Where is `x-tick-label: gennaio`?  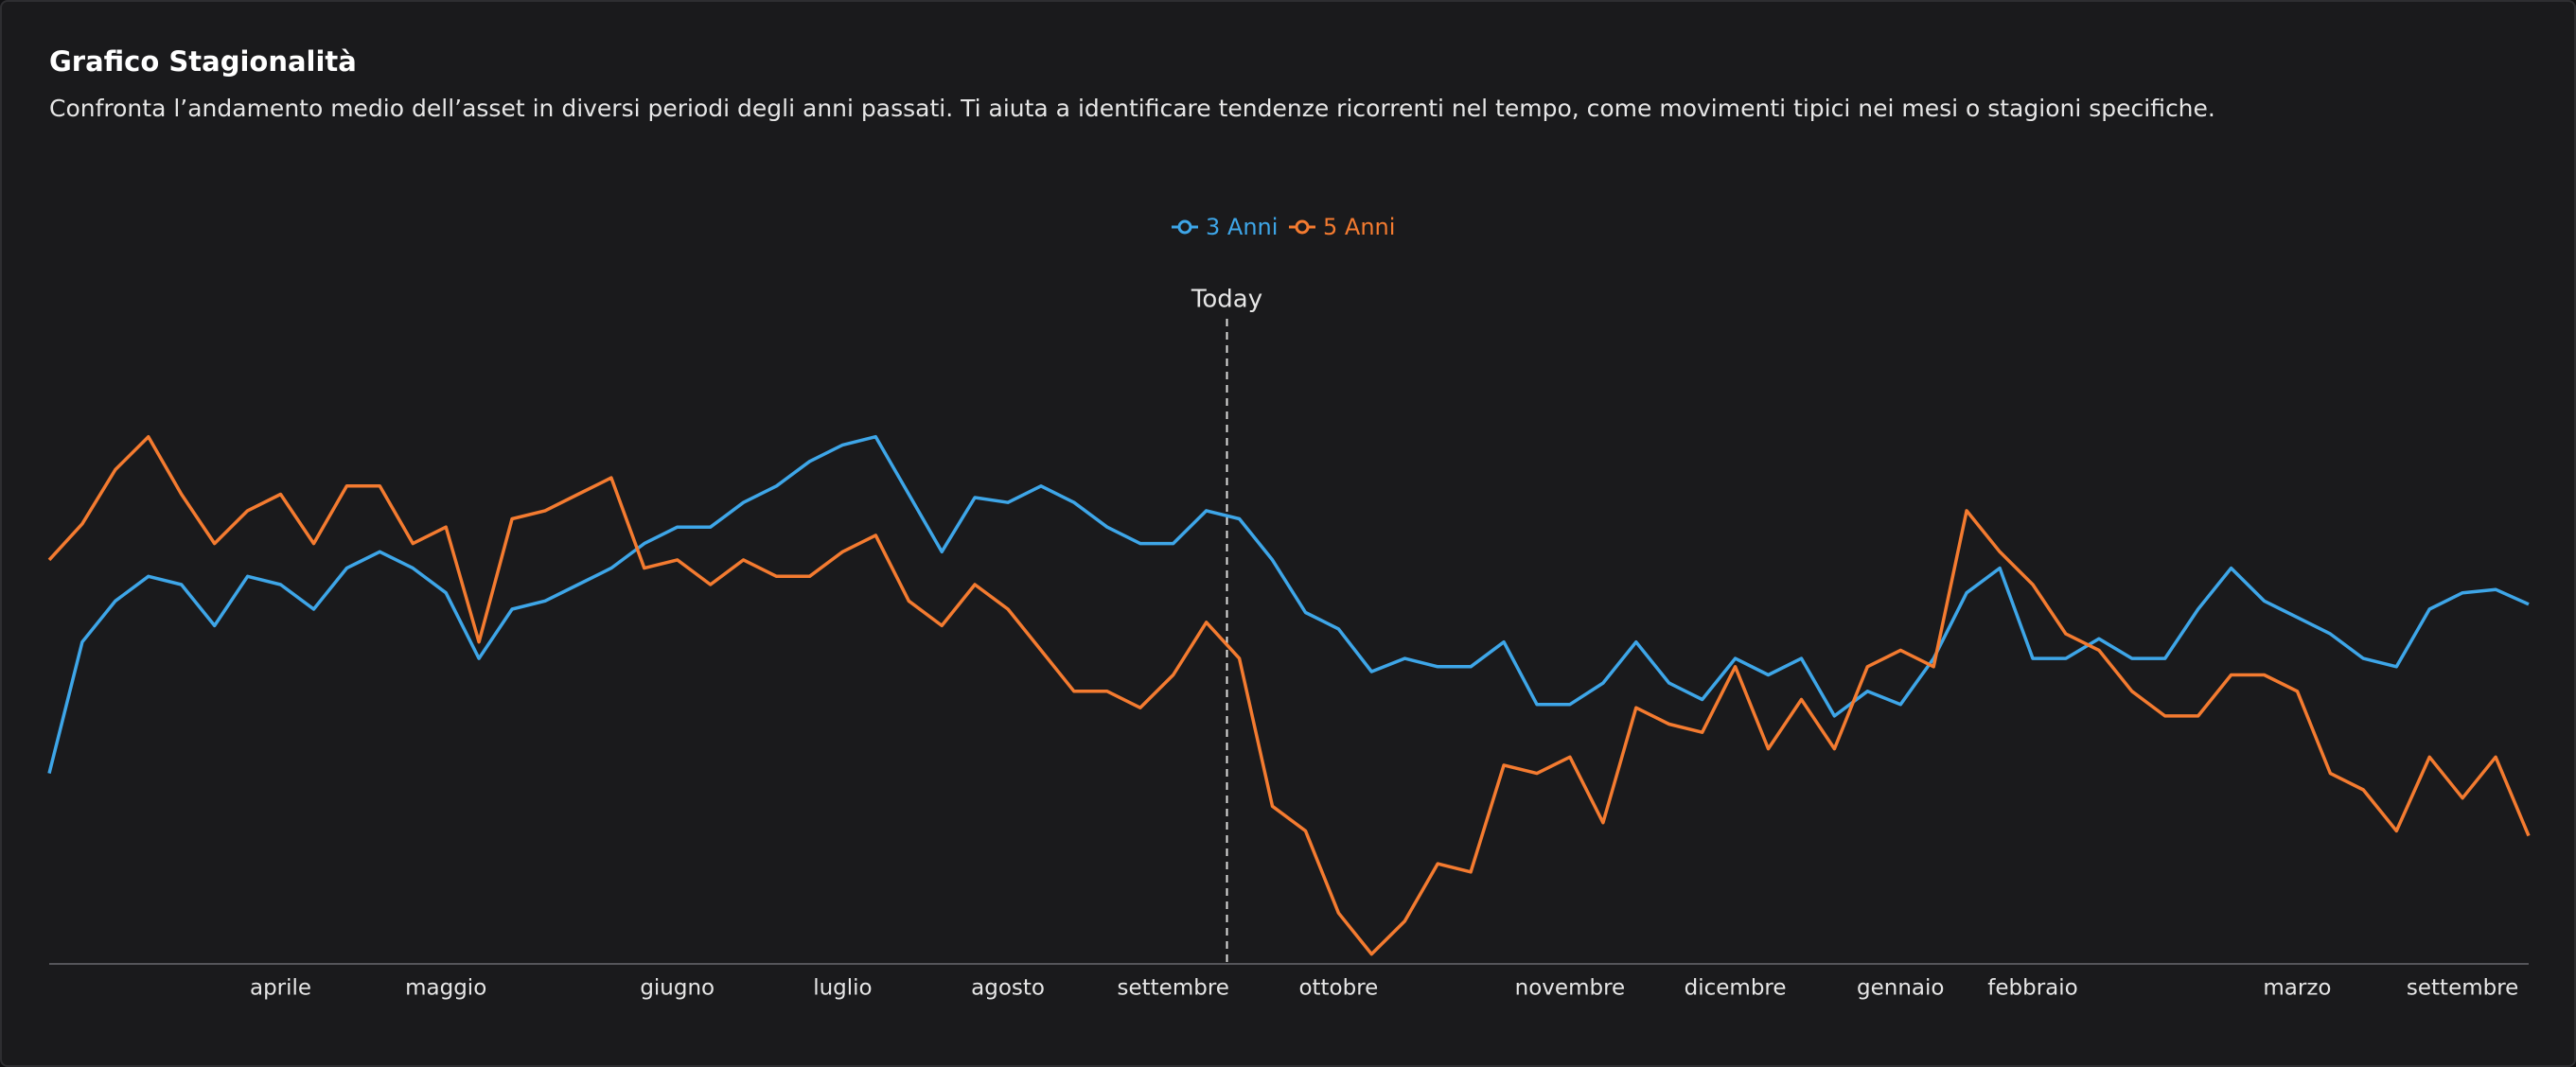 x-tick-label: gennaio is located at coordinates (1900, 988).